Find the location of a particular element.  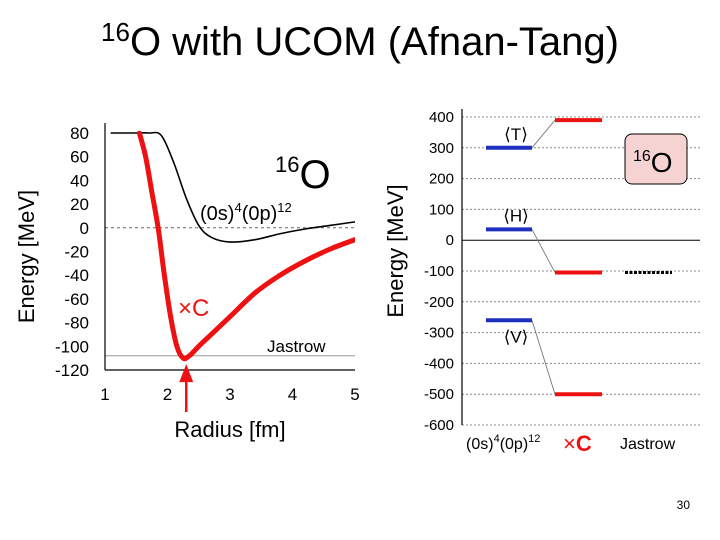

curves-group is located at coordinates (232, 246).